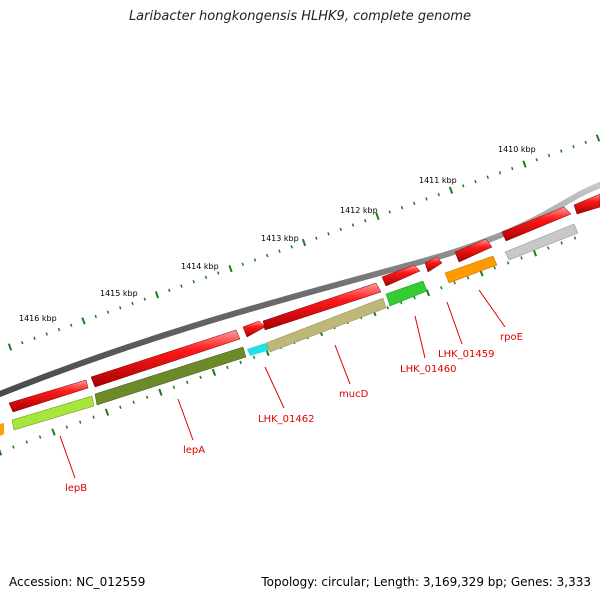 Image resolution: width=600 pixels, height=600 pixels. I want to click on label-mucD: mucD, so click(354, 394).